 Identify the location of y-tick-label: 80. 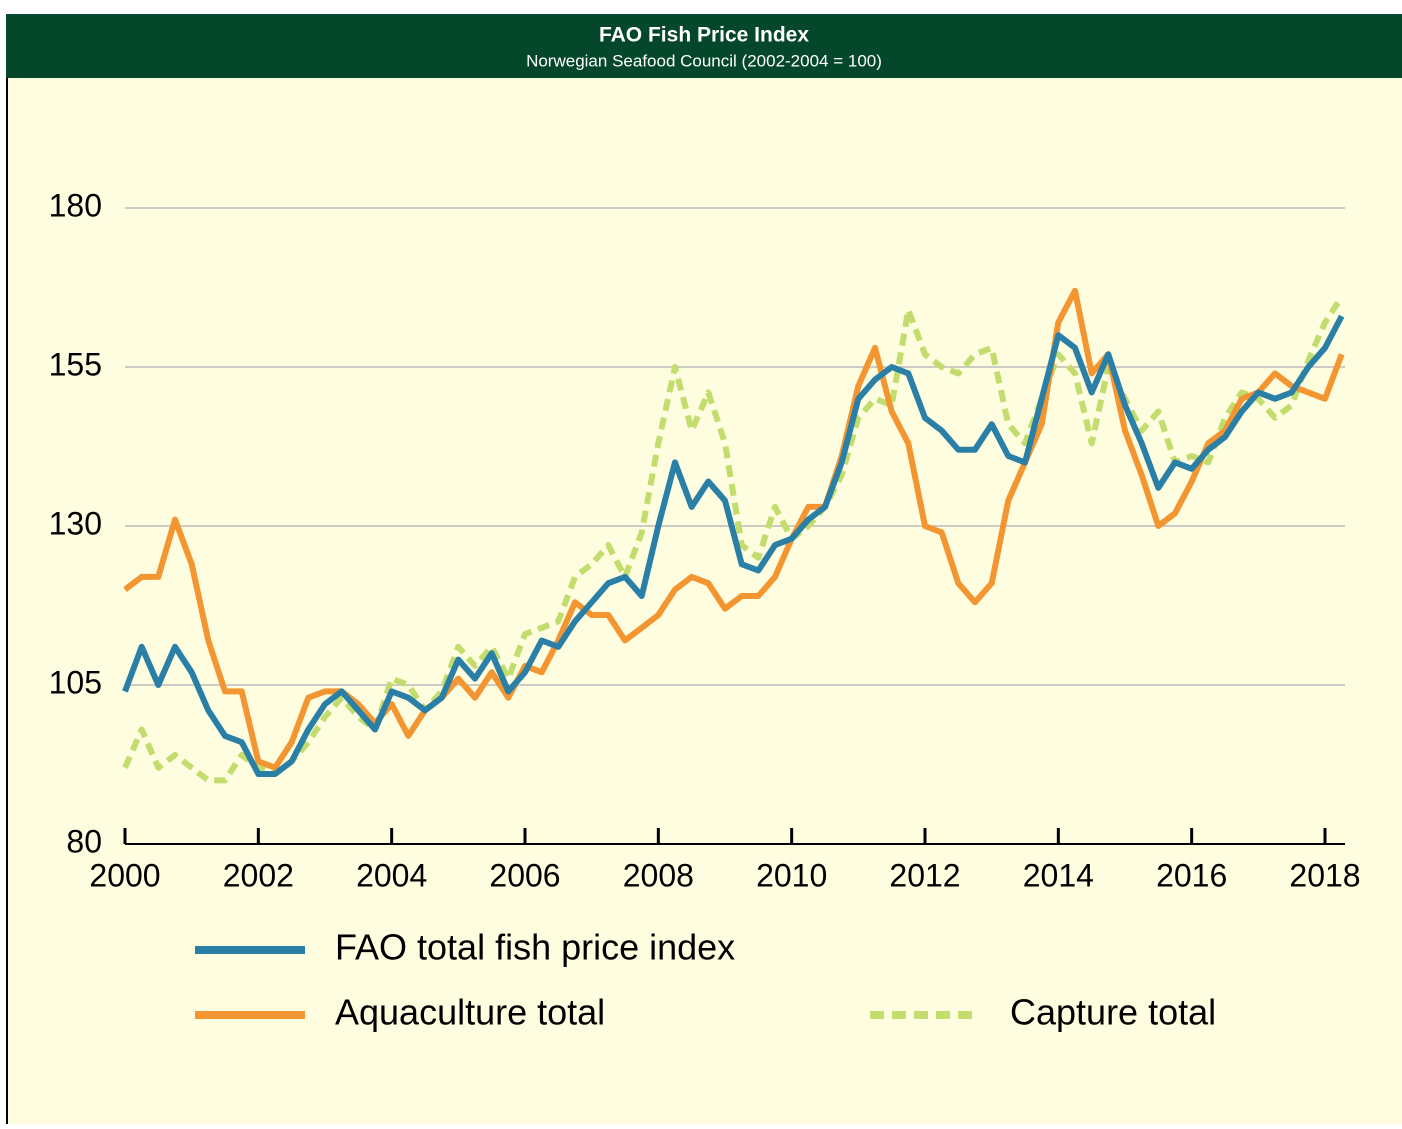
(84, 841).